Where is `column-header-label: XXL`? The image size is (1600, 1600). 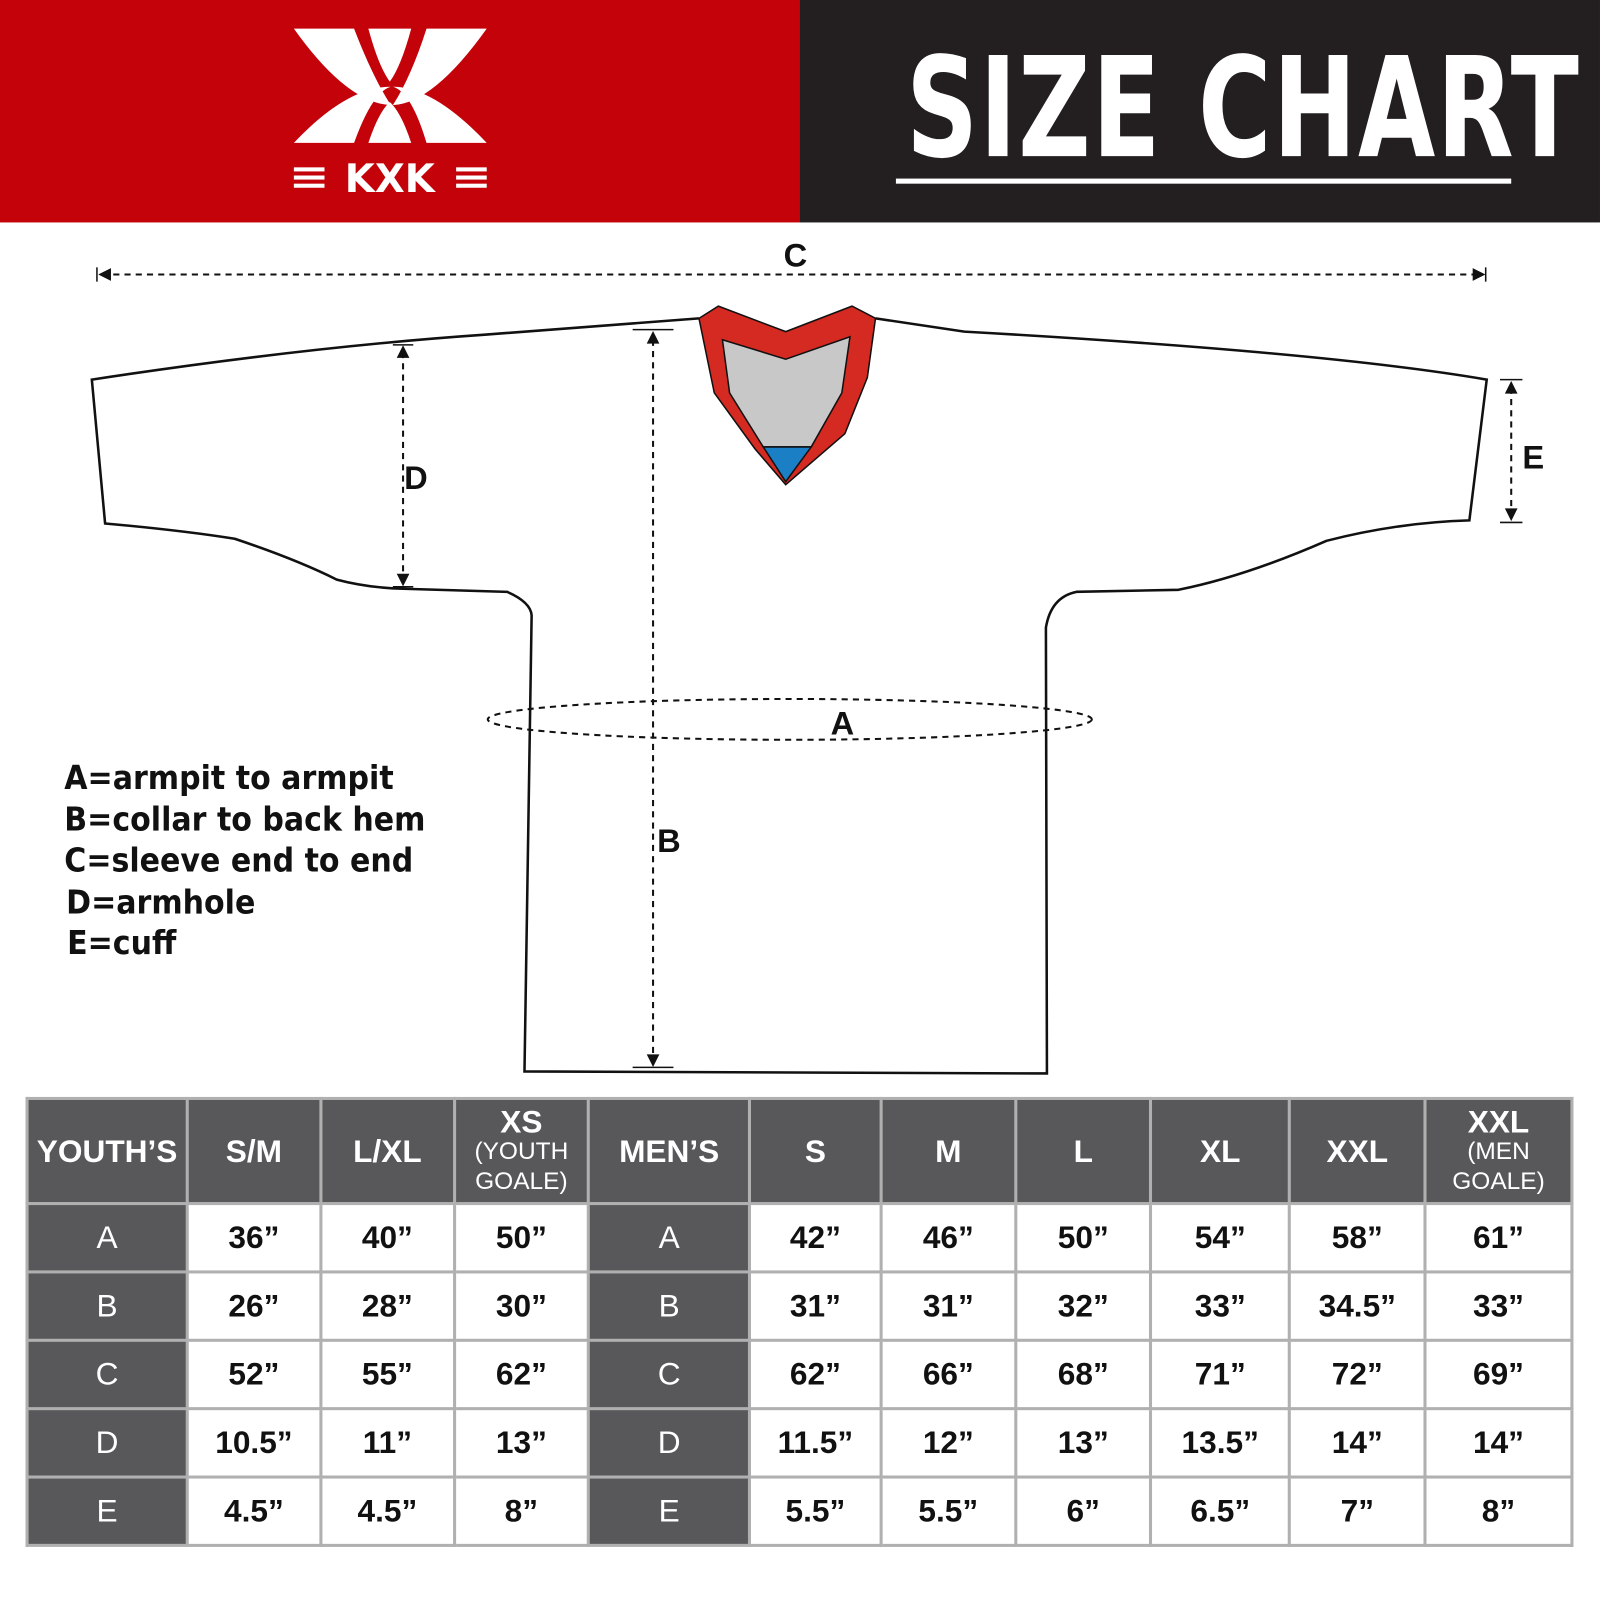
column-header-label: XXL is located at coordinates (1498, 1121).